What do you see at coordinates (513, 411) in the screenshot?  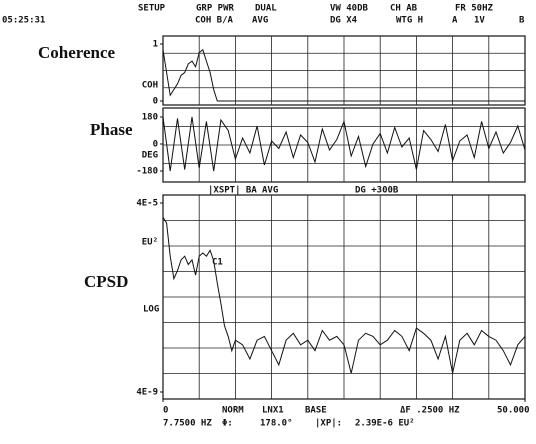 I see `x-tick-label: 50.000` at bounding box center [513, 411].